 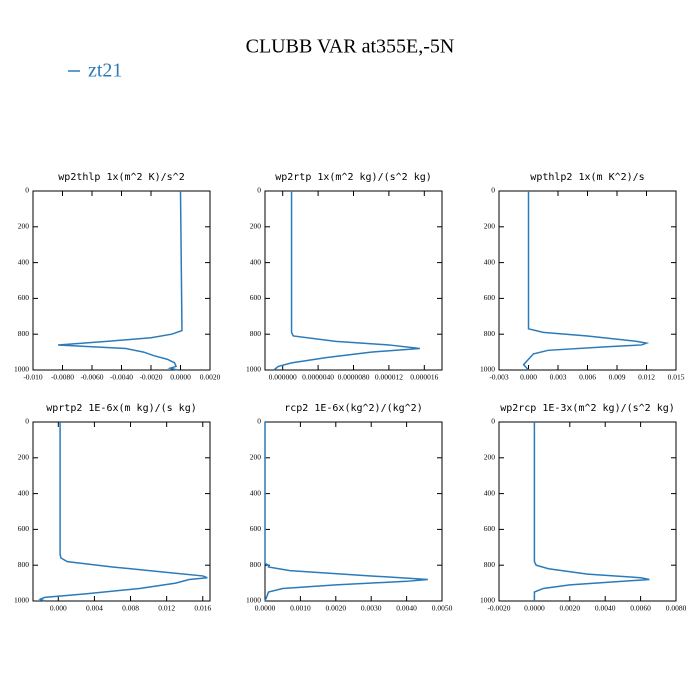 I want to click on panel-title: wprtp2 1E-6x(m kg)/(s kg), so click(x=121, y=408).